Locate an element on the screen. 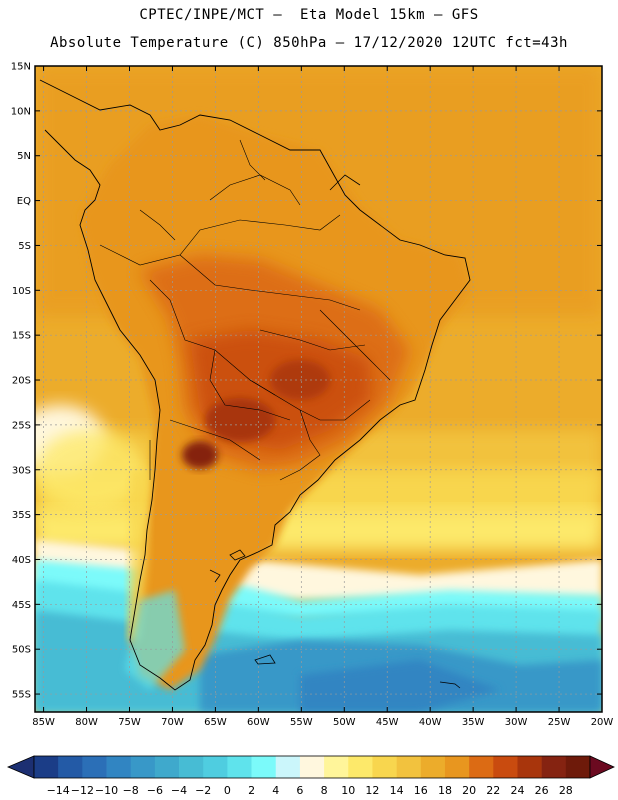 Image resolution: width=618 pixels, height=800 pixels. lat-tick-label: 30S is located at coordinates (21, 470).